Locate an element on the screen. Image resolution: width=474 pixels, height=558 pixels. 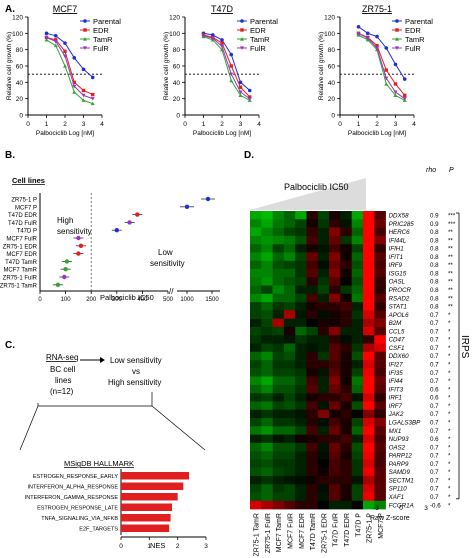
y-tick-label: 40 is located at coordinates (332, 83).